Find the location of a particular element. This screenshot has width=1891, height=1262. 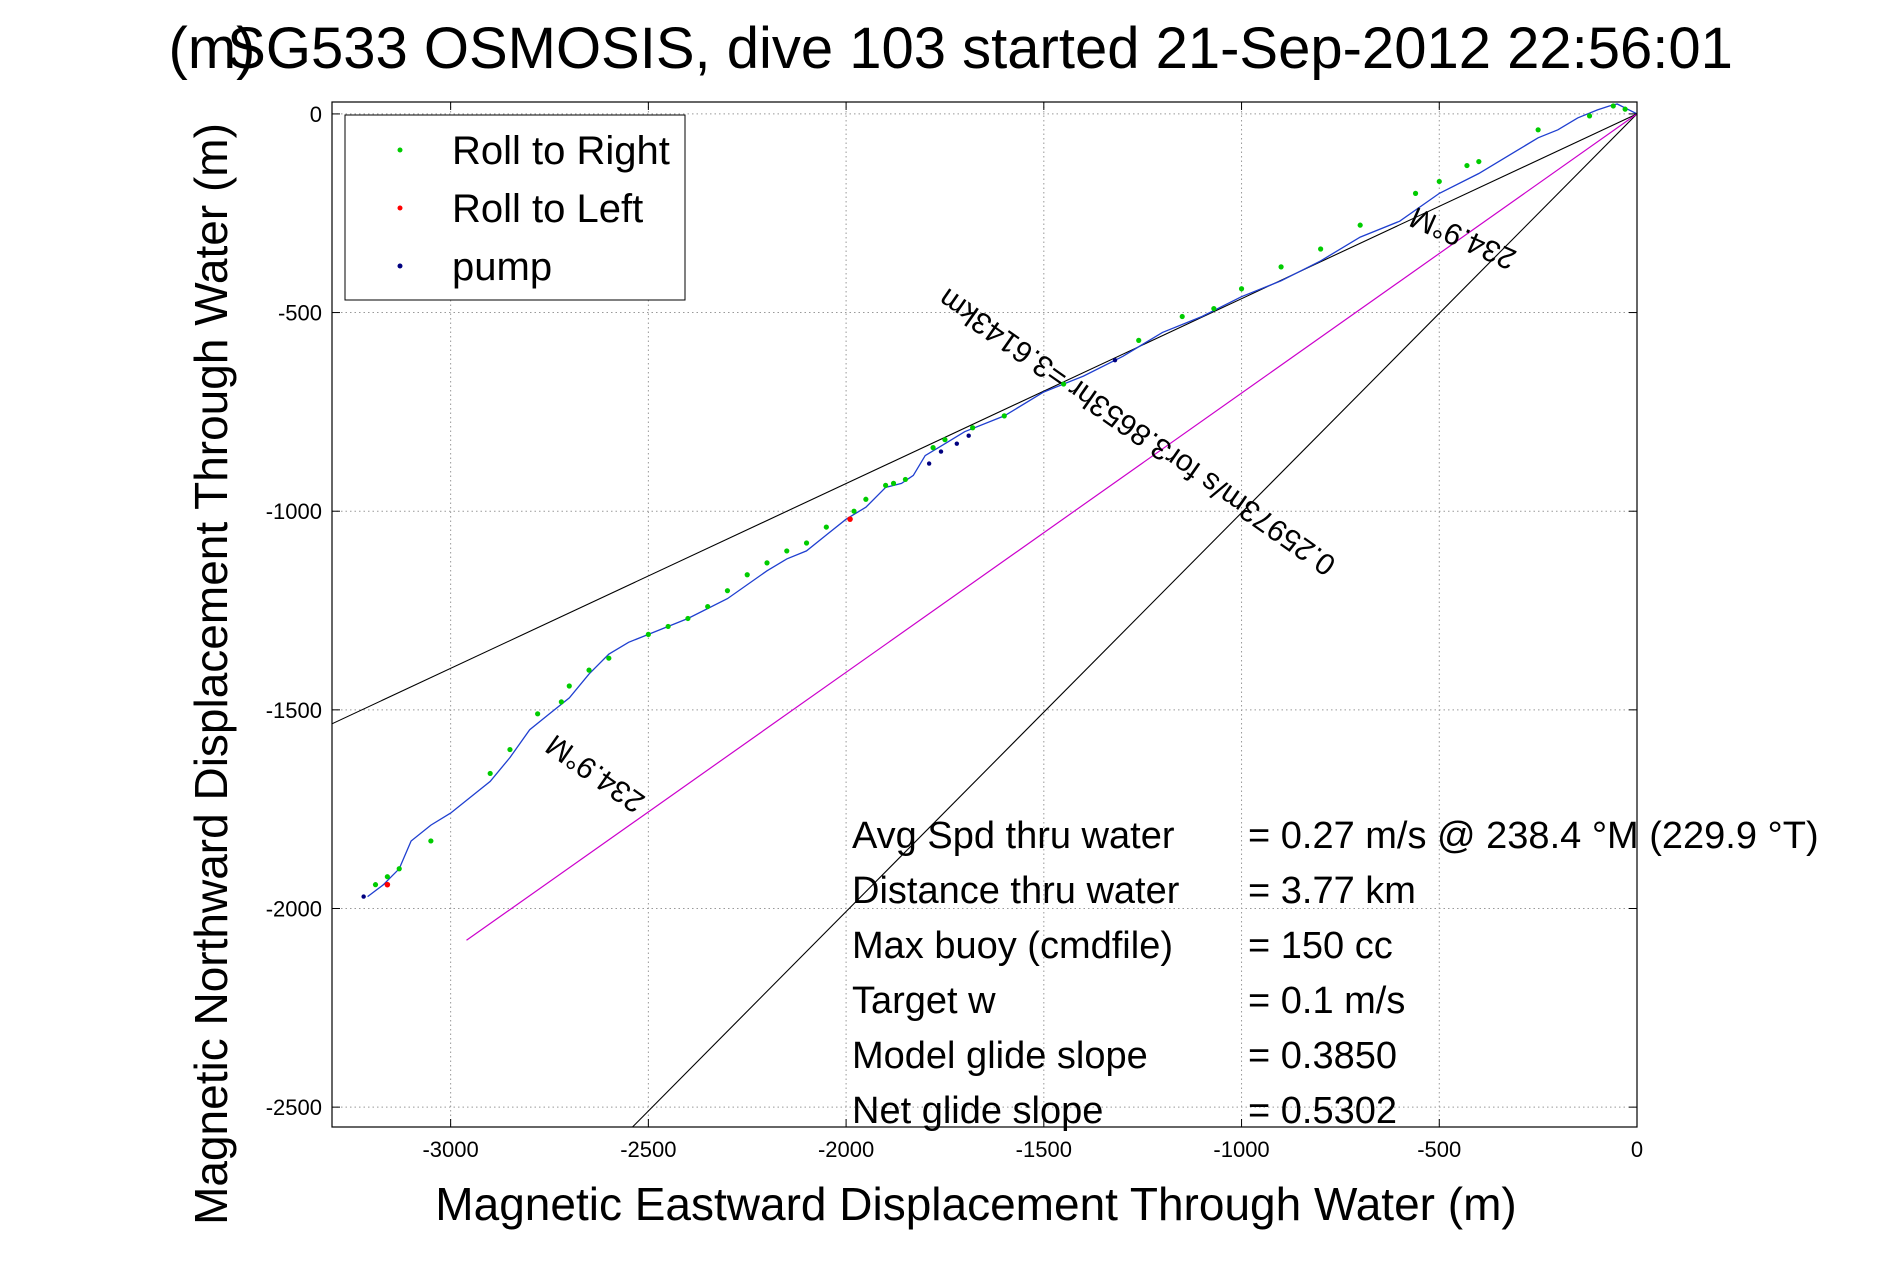

stat-label: Model glide slope is located at coordinates (1000, 1056).